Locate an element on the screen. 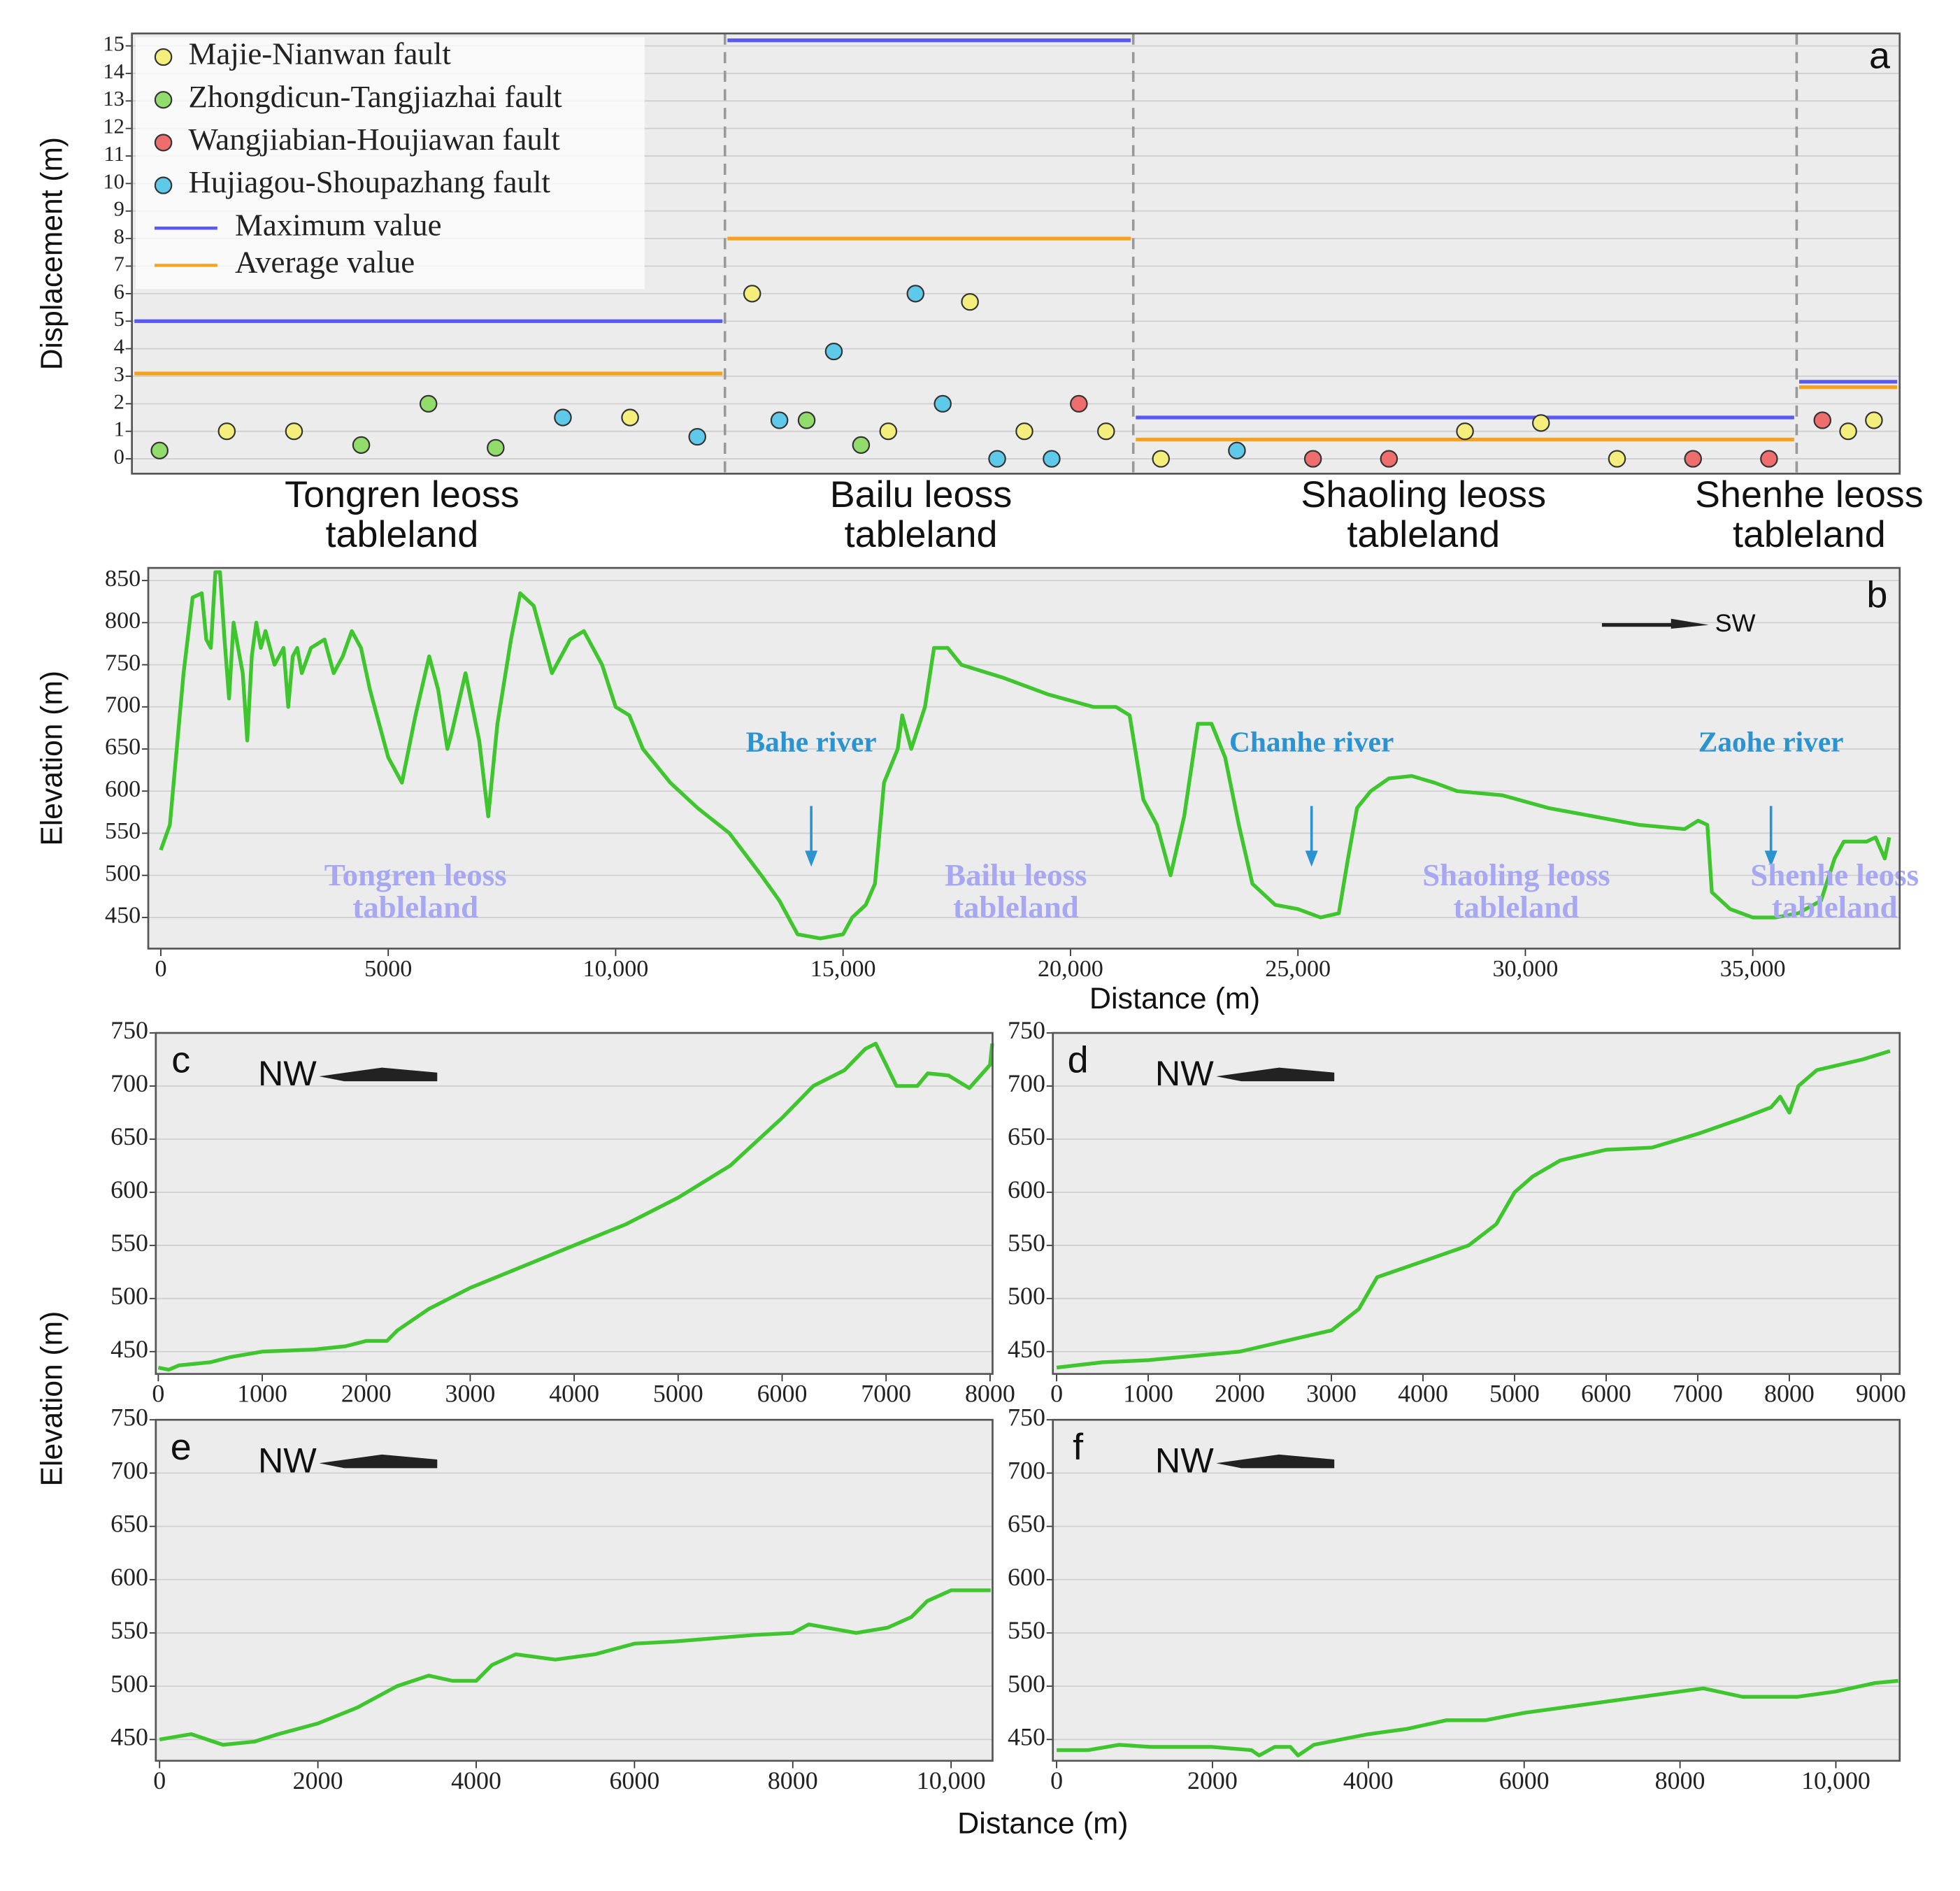 The height and width of the screenshot is (1891, 1960). legend-label: Hujiagou-Shoupazhang fault is located at coordinates (370, 182).